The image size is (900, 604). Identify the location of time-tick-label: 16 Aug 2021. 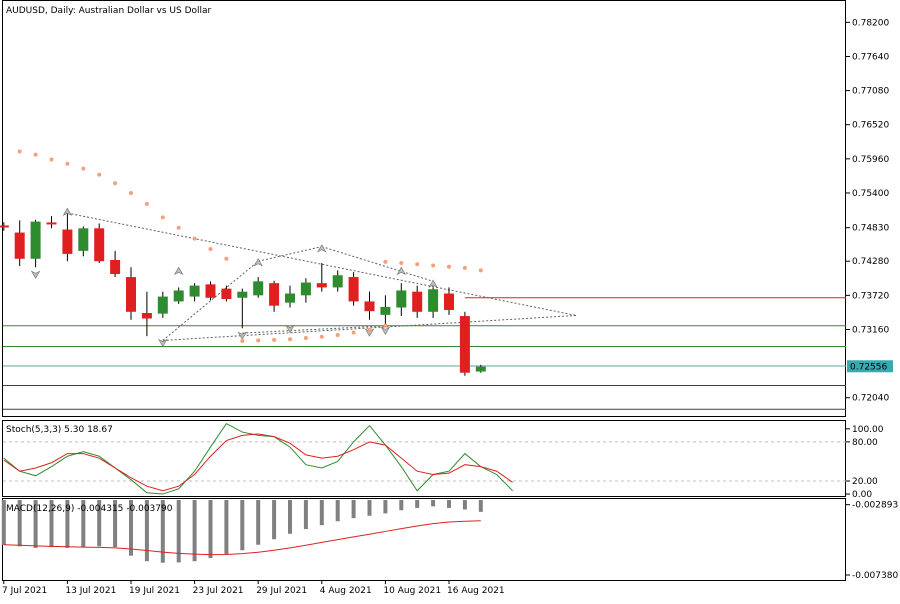
(476, 591).